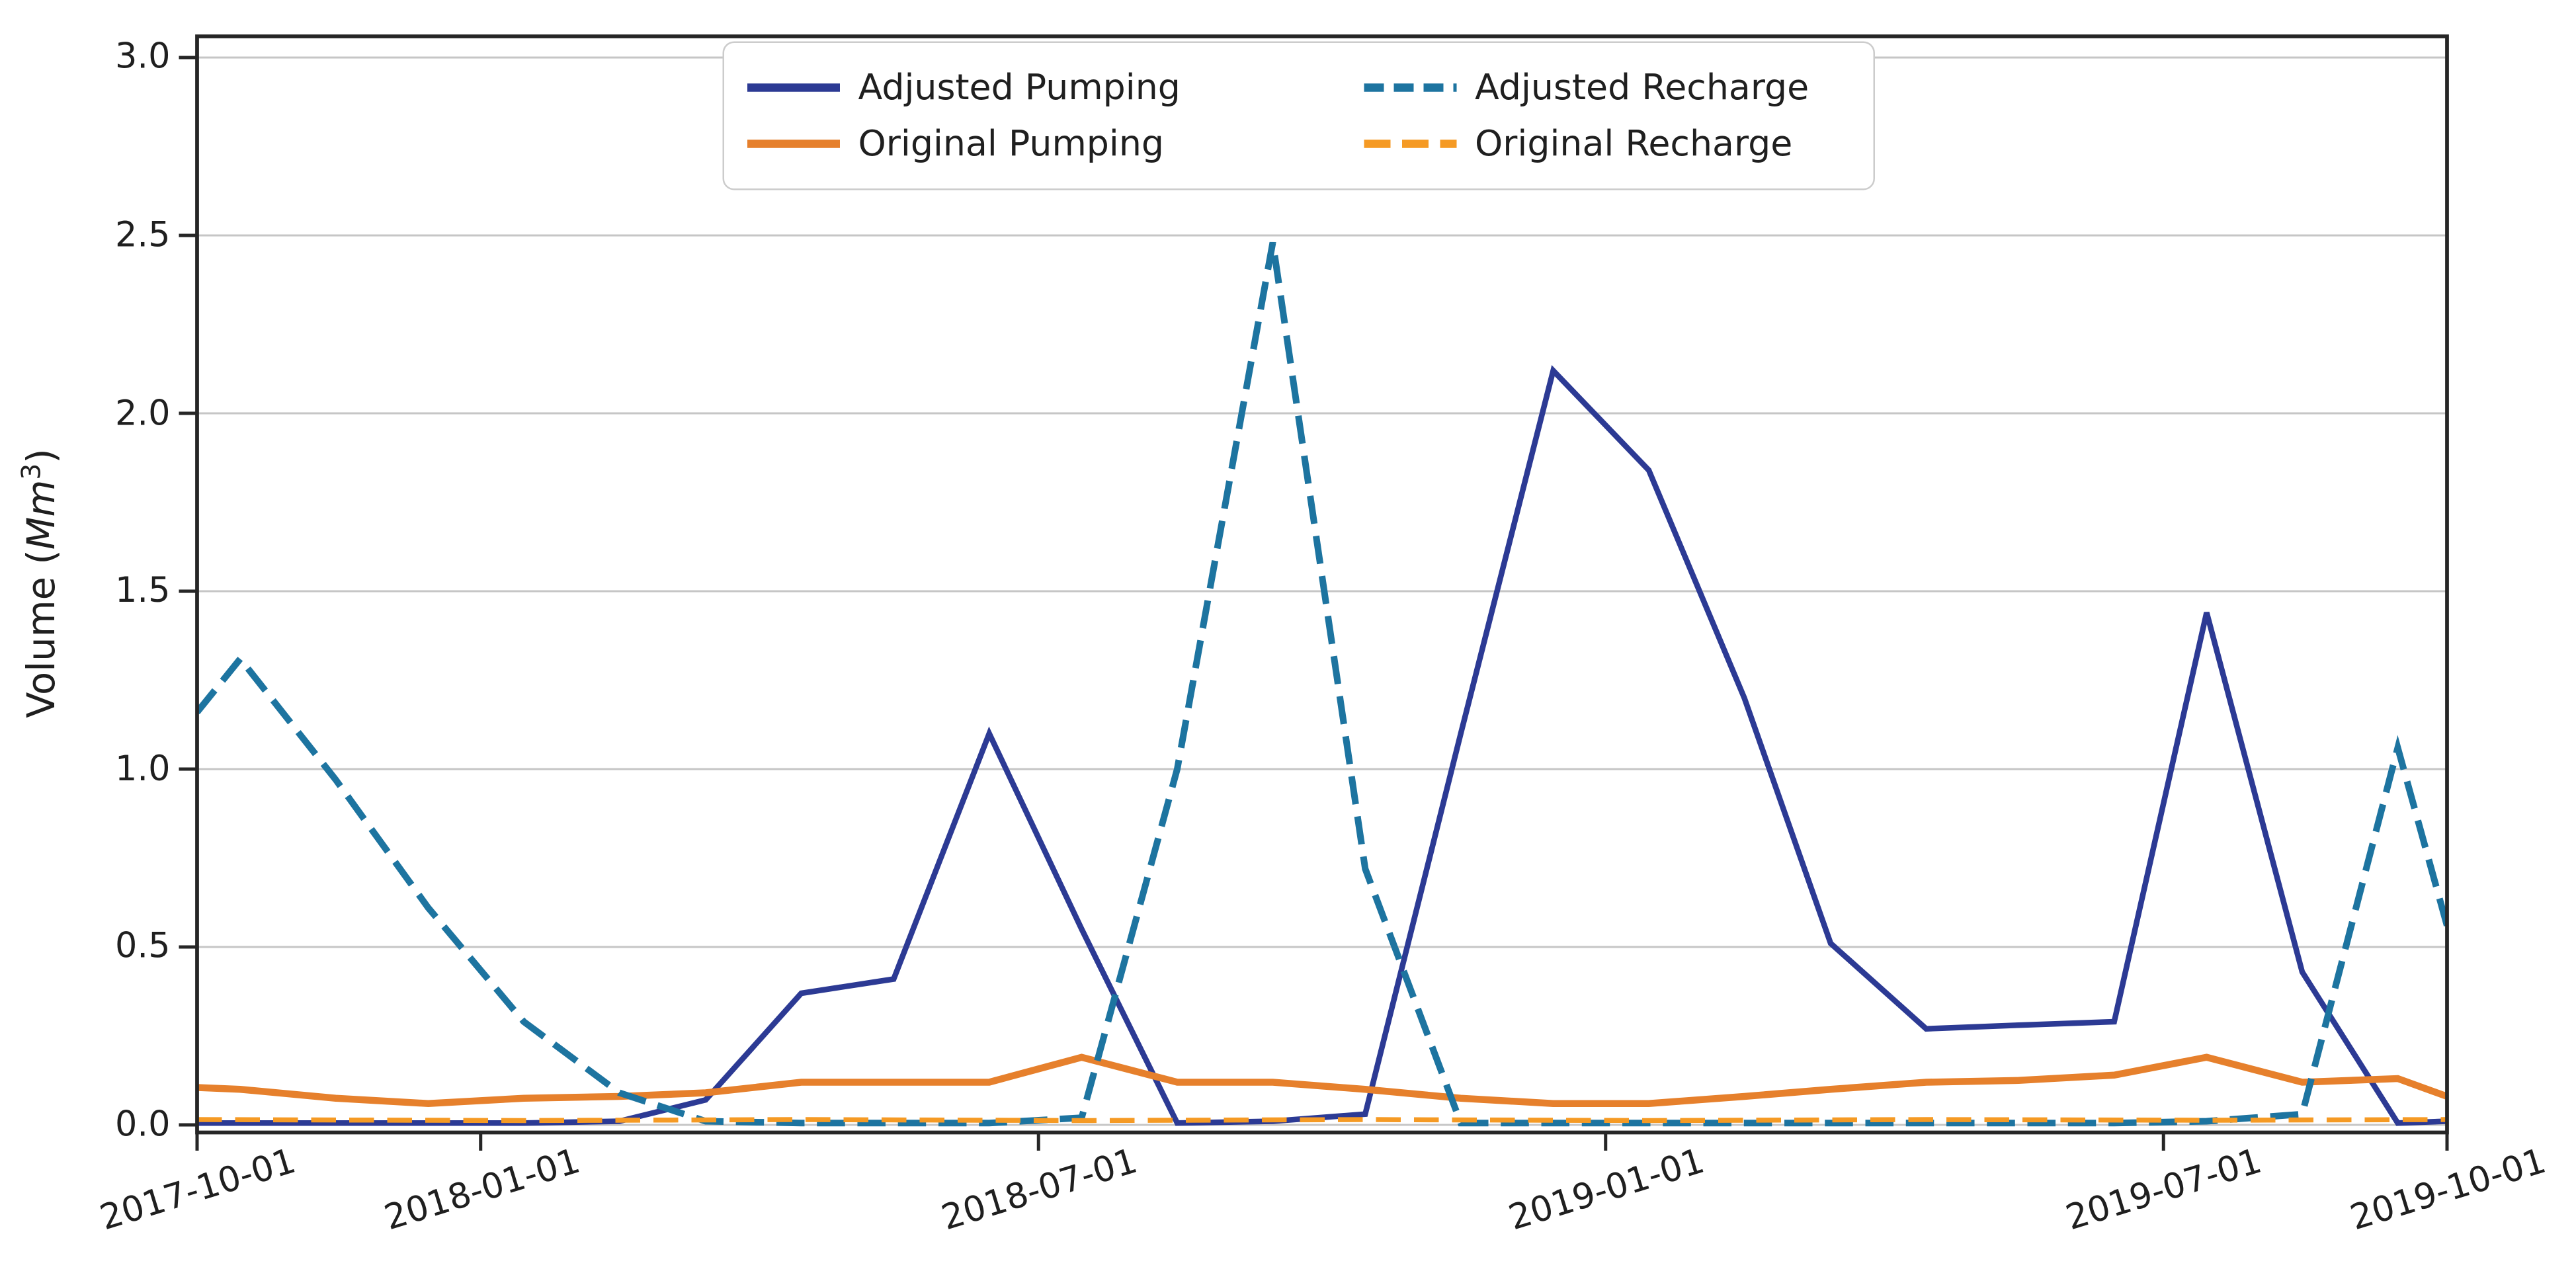 This screenshot has width=2576, height=1273. I want to click on legend-label: Adjusted Pumping, so click(1019, 87).